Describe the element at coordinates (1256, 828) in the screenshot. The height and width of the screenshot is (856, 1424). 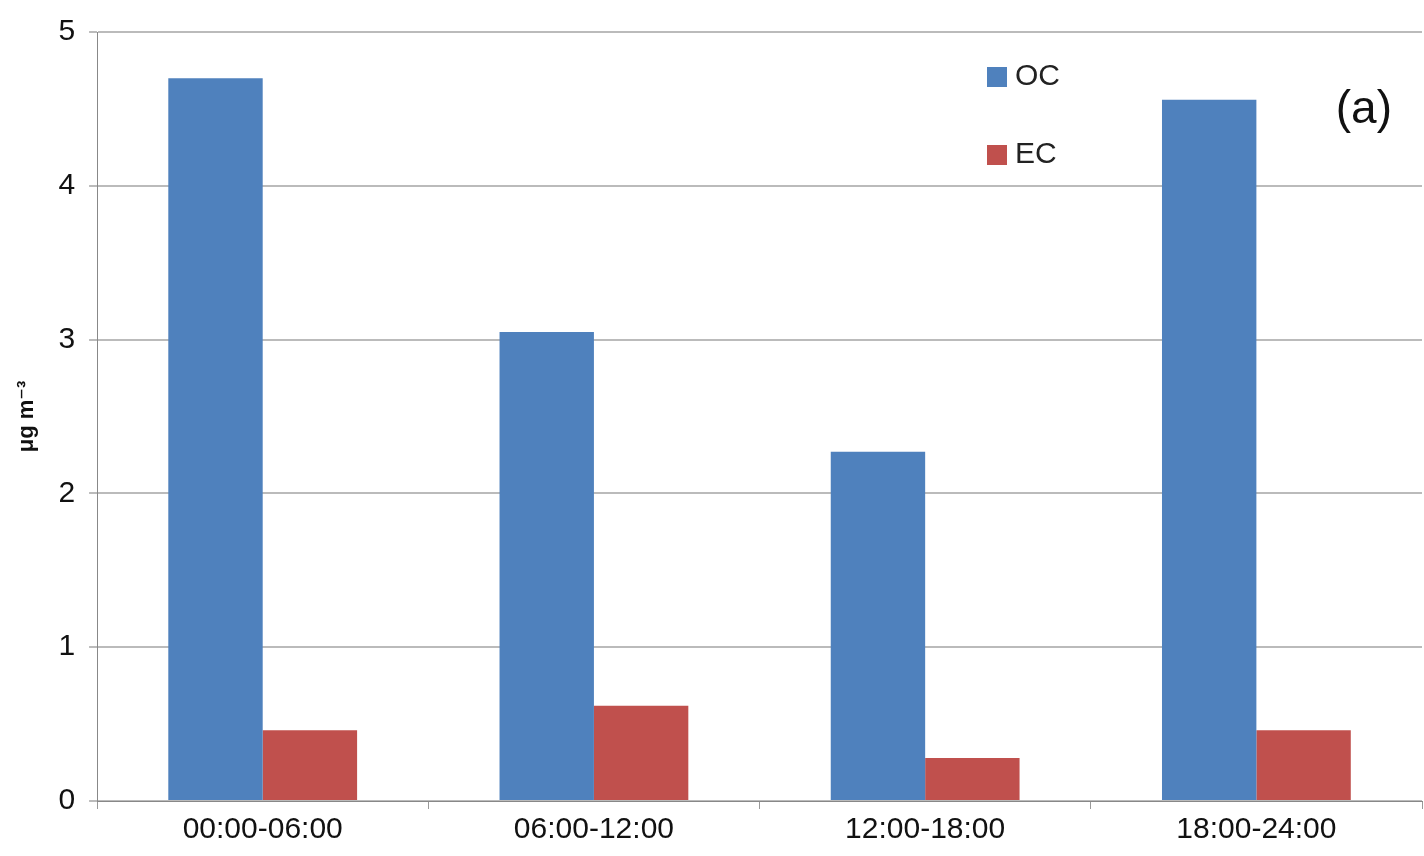
I see `x-tick-label: 18:00-24:00` at that location.